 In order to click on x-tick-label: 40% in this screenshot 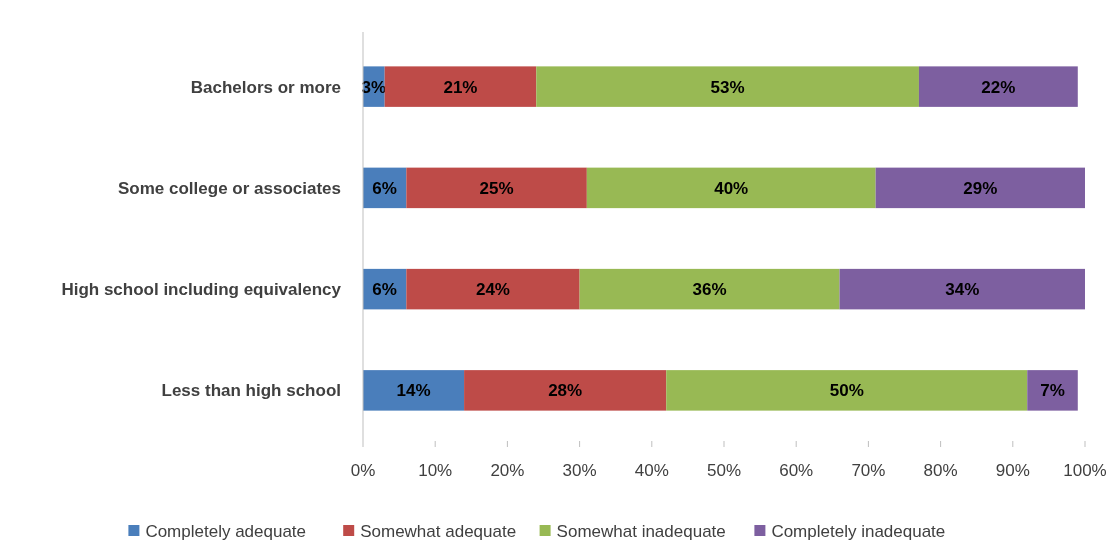, I will do `click(651, 470)`.